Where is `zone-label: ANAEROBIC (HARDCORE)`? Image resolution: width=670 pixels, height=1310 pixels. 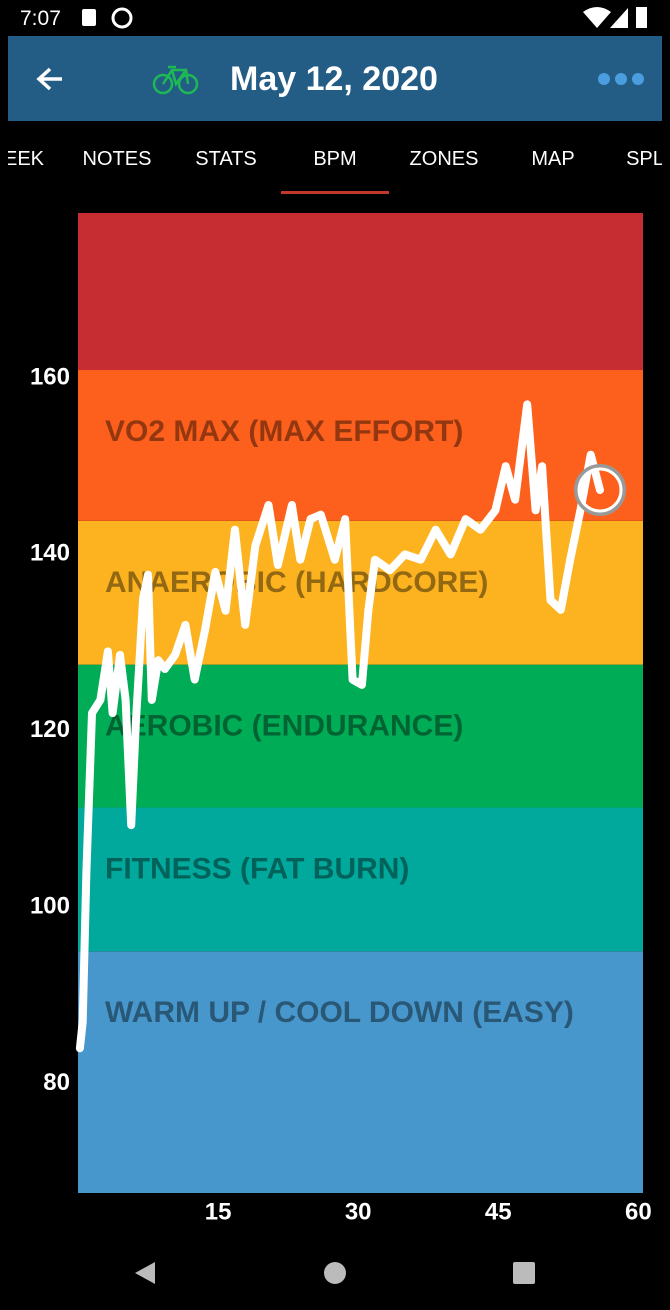
zone-label: ANAEROBIC (HARDCORE) is located at coordinates (296, 582).